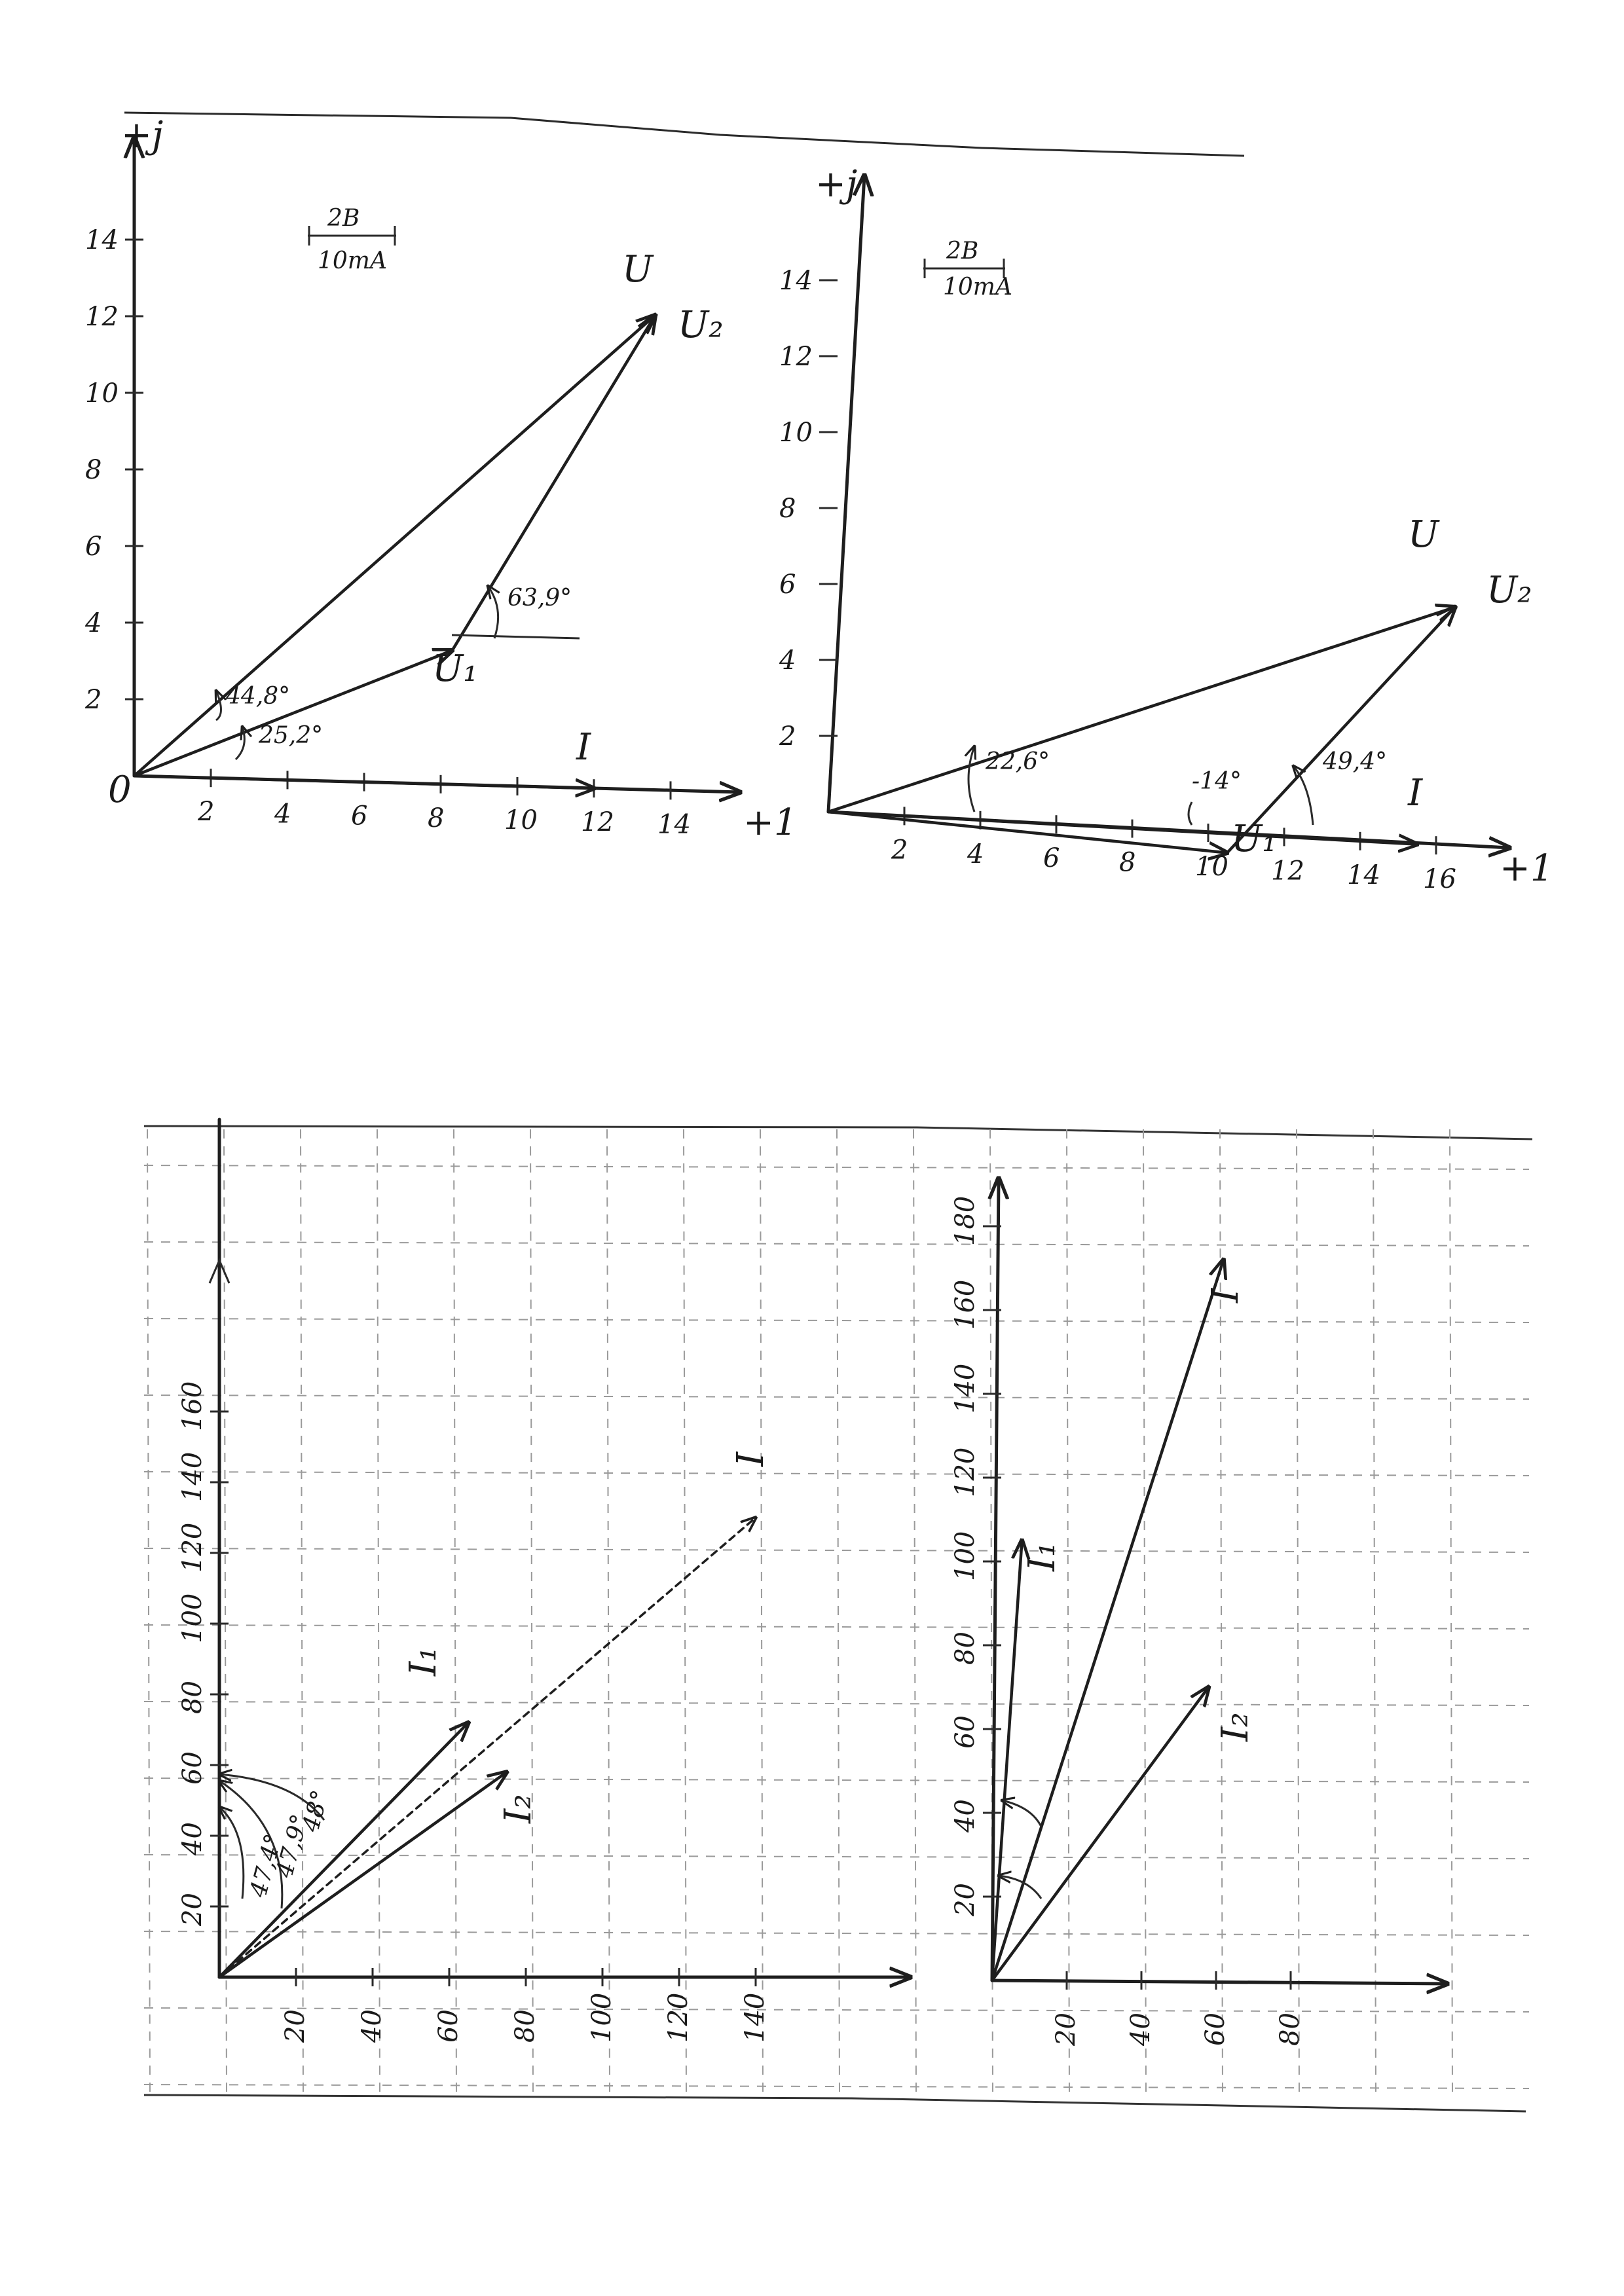 This screenshot has width=1624, height=2296. I want to click on y-axis-label: +j, so click(142, 135).